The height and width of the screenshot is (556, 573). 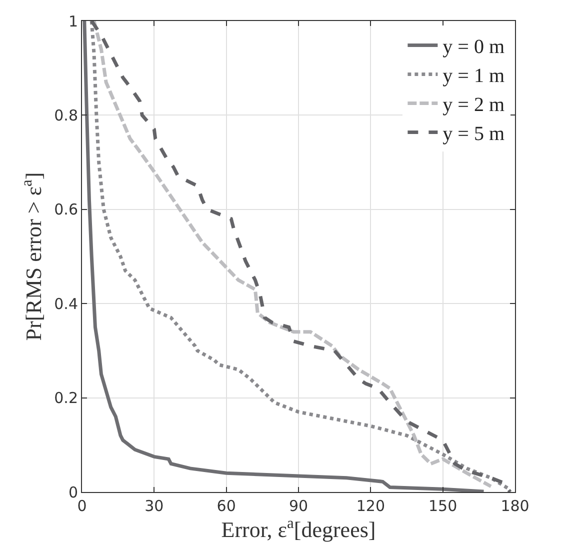 I want to click on legend-label: y = 1 m, so click(x=473, y=76).